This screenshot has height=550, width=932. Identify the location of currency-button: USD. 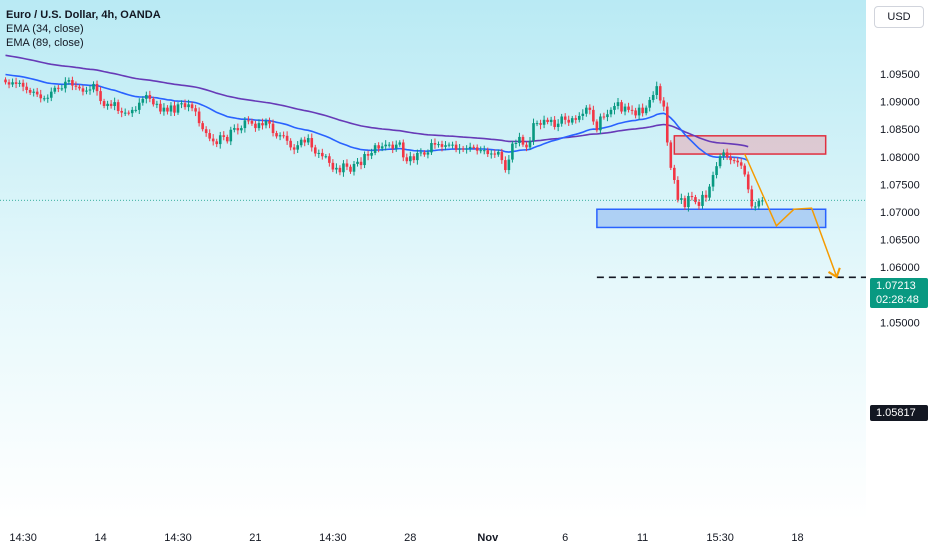
(899, 17).